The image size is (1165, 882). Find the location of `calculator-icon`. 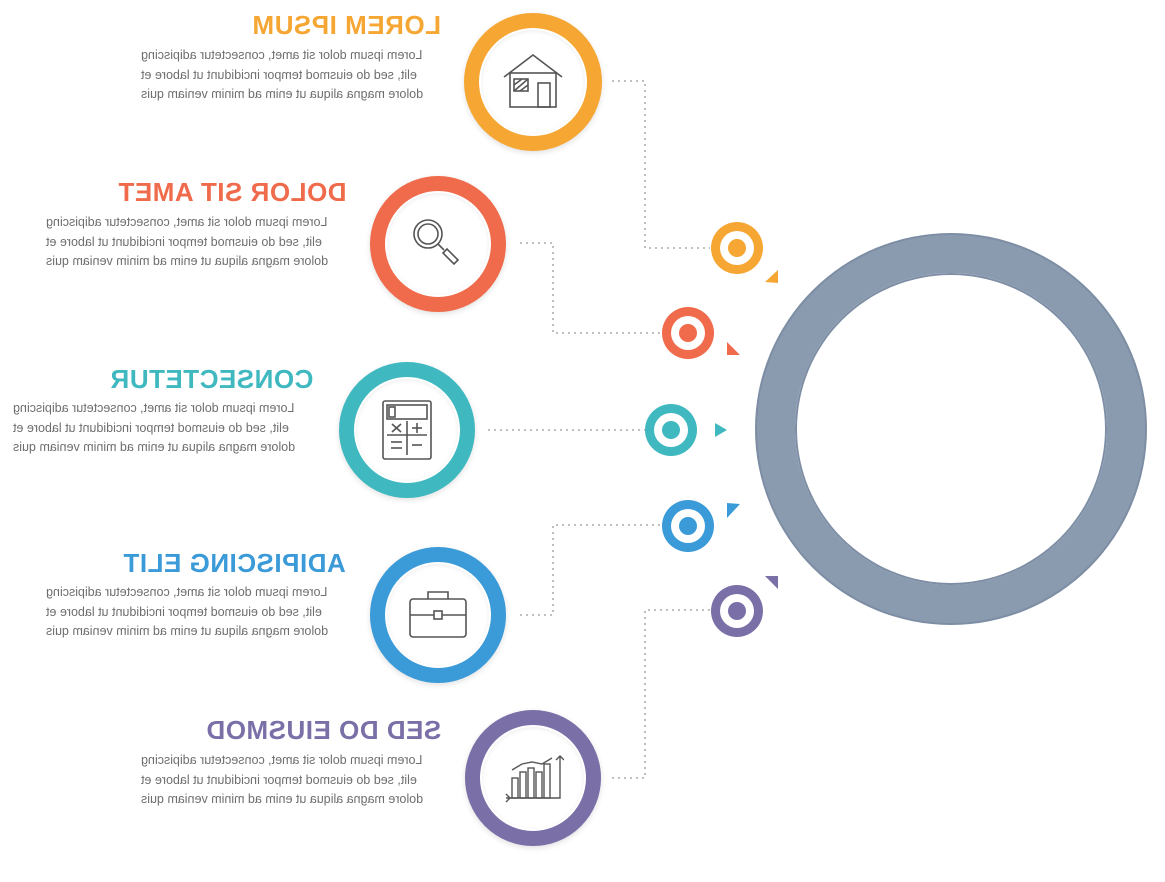

calculator-icon is located at coordinates (407, 430).